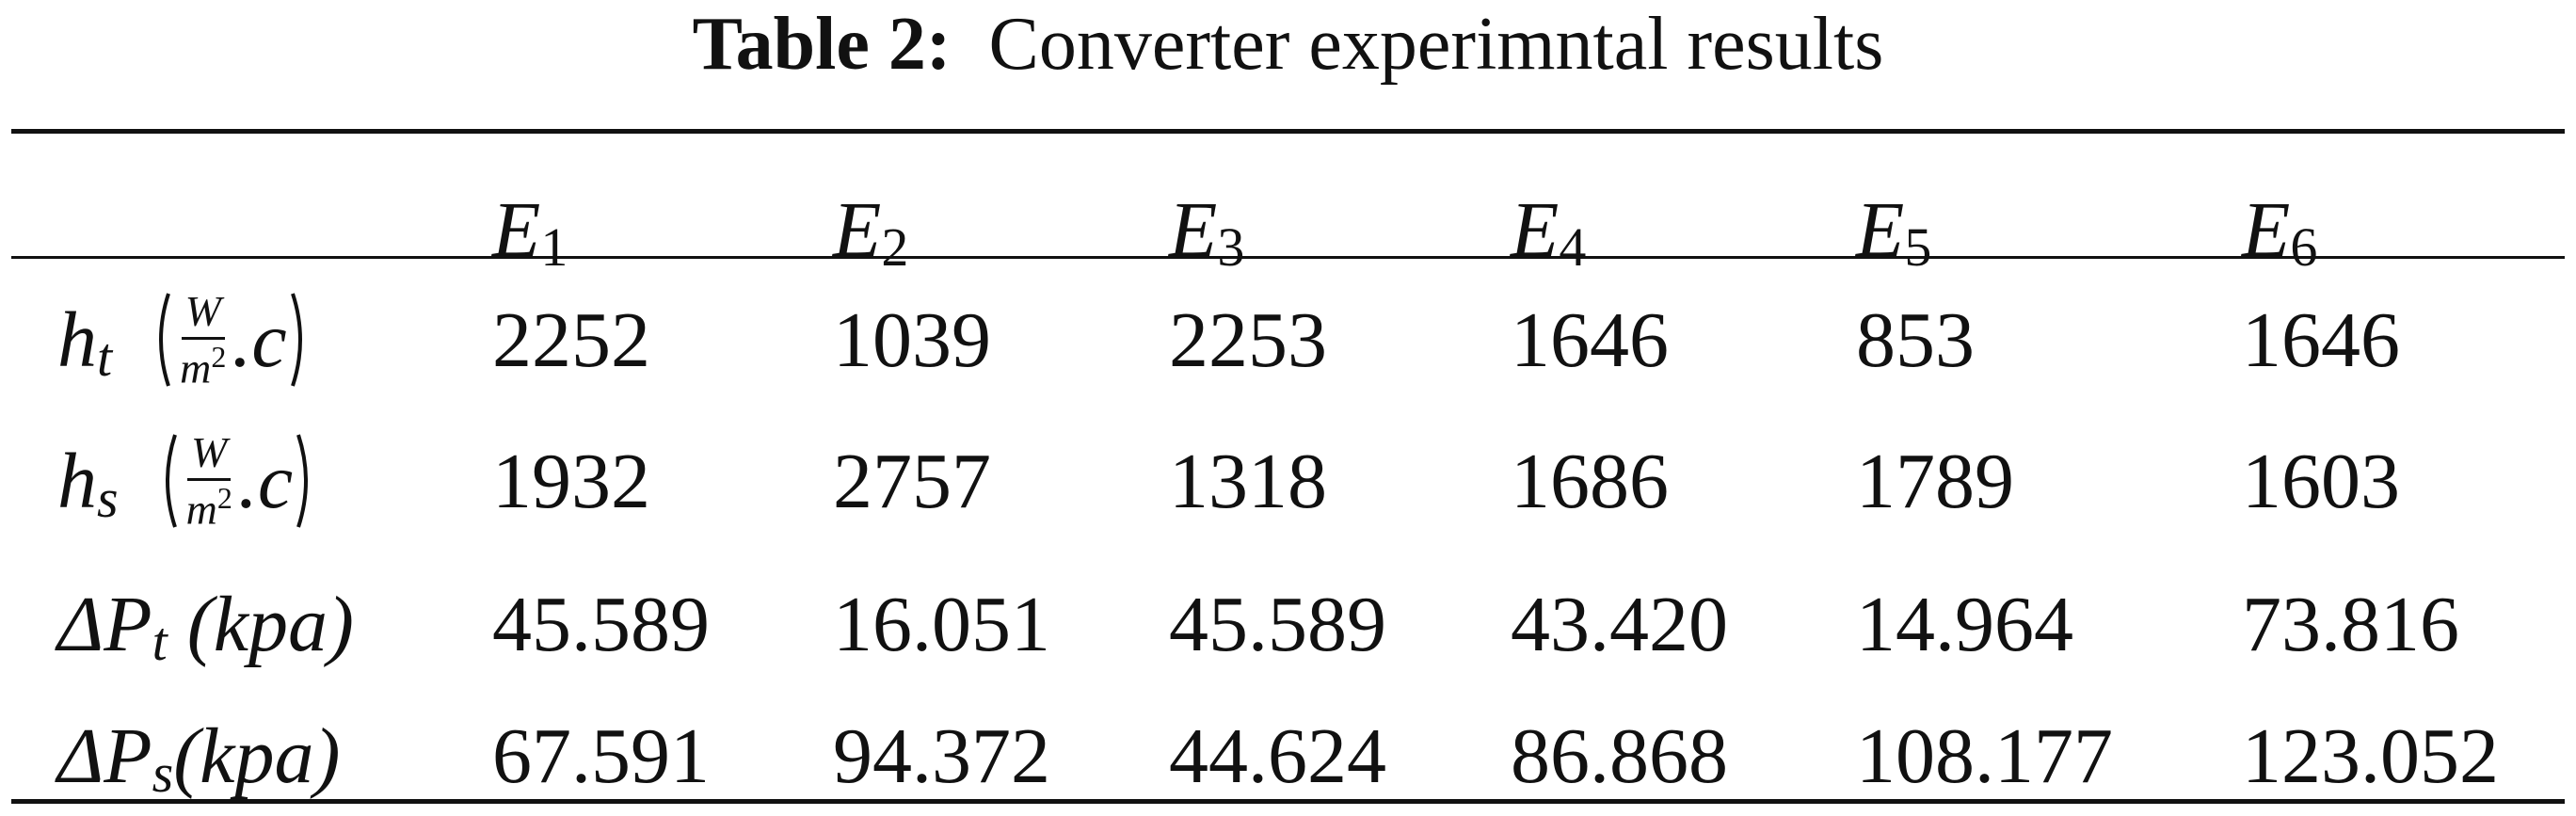  I want to click on value-cell: 1789, so click(1935, 480).